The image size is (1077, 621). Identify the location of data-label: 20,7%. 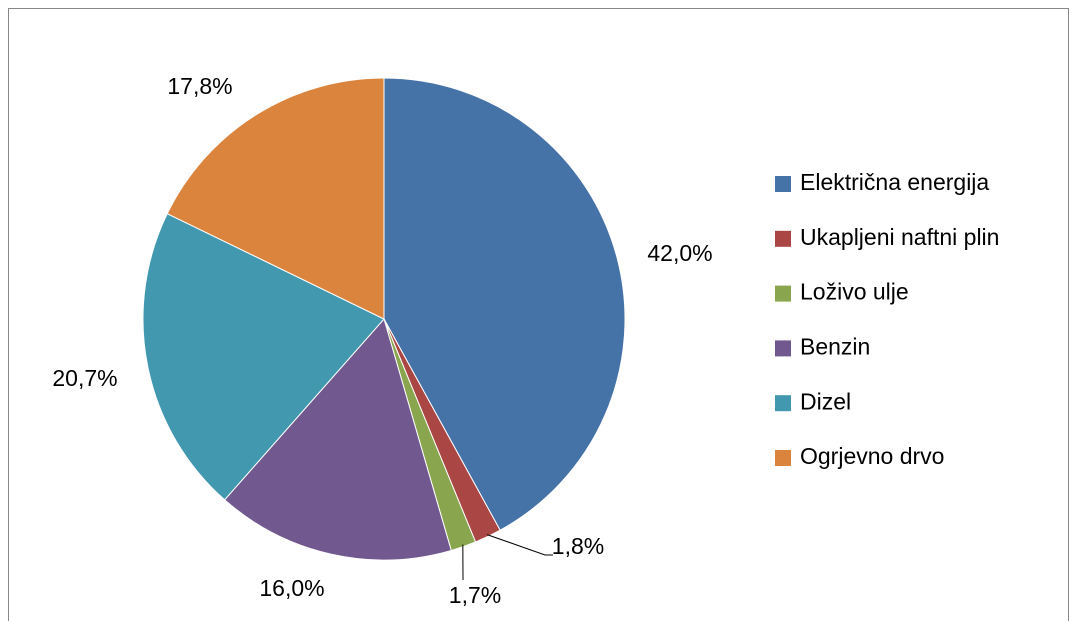
(84, 378).